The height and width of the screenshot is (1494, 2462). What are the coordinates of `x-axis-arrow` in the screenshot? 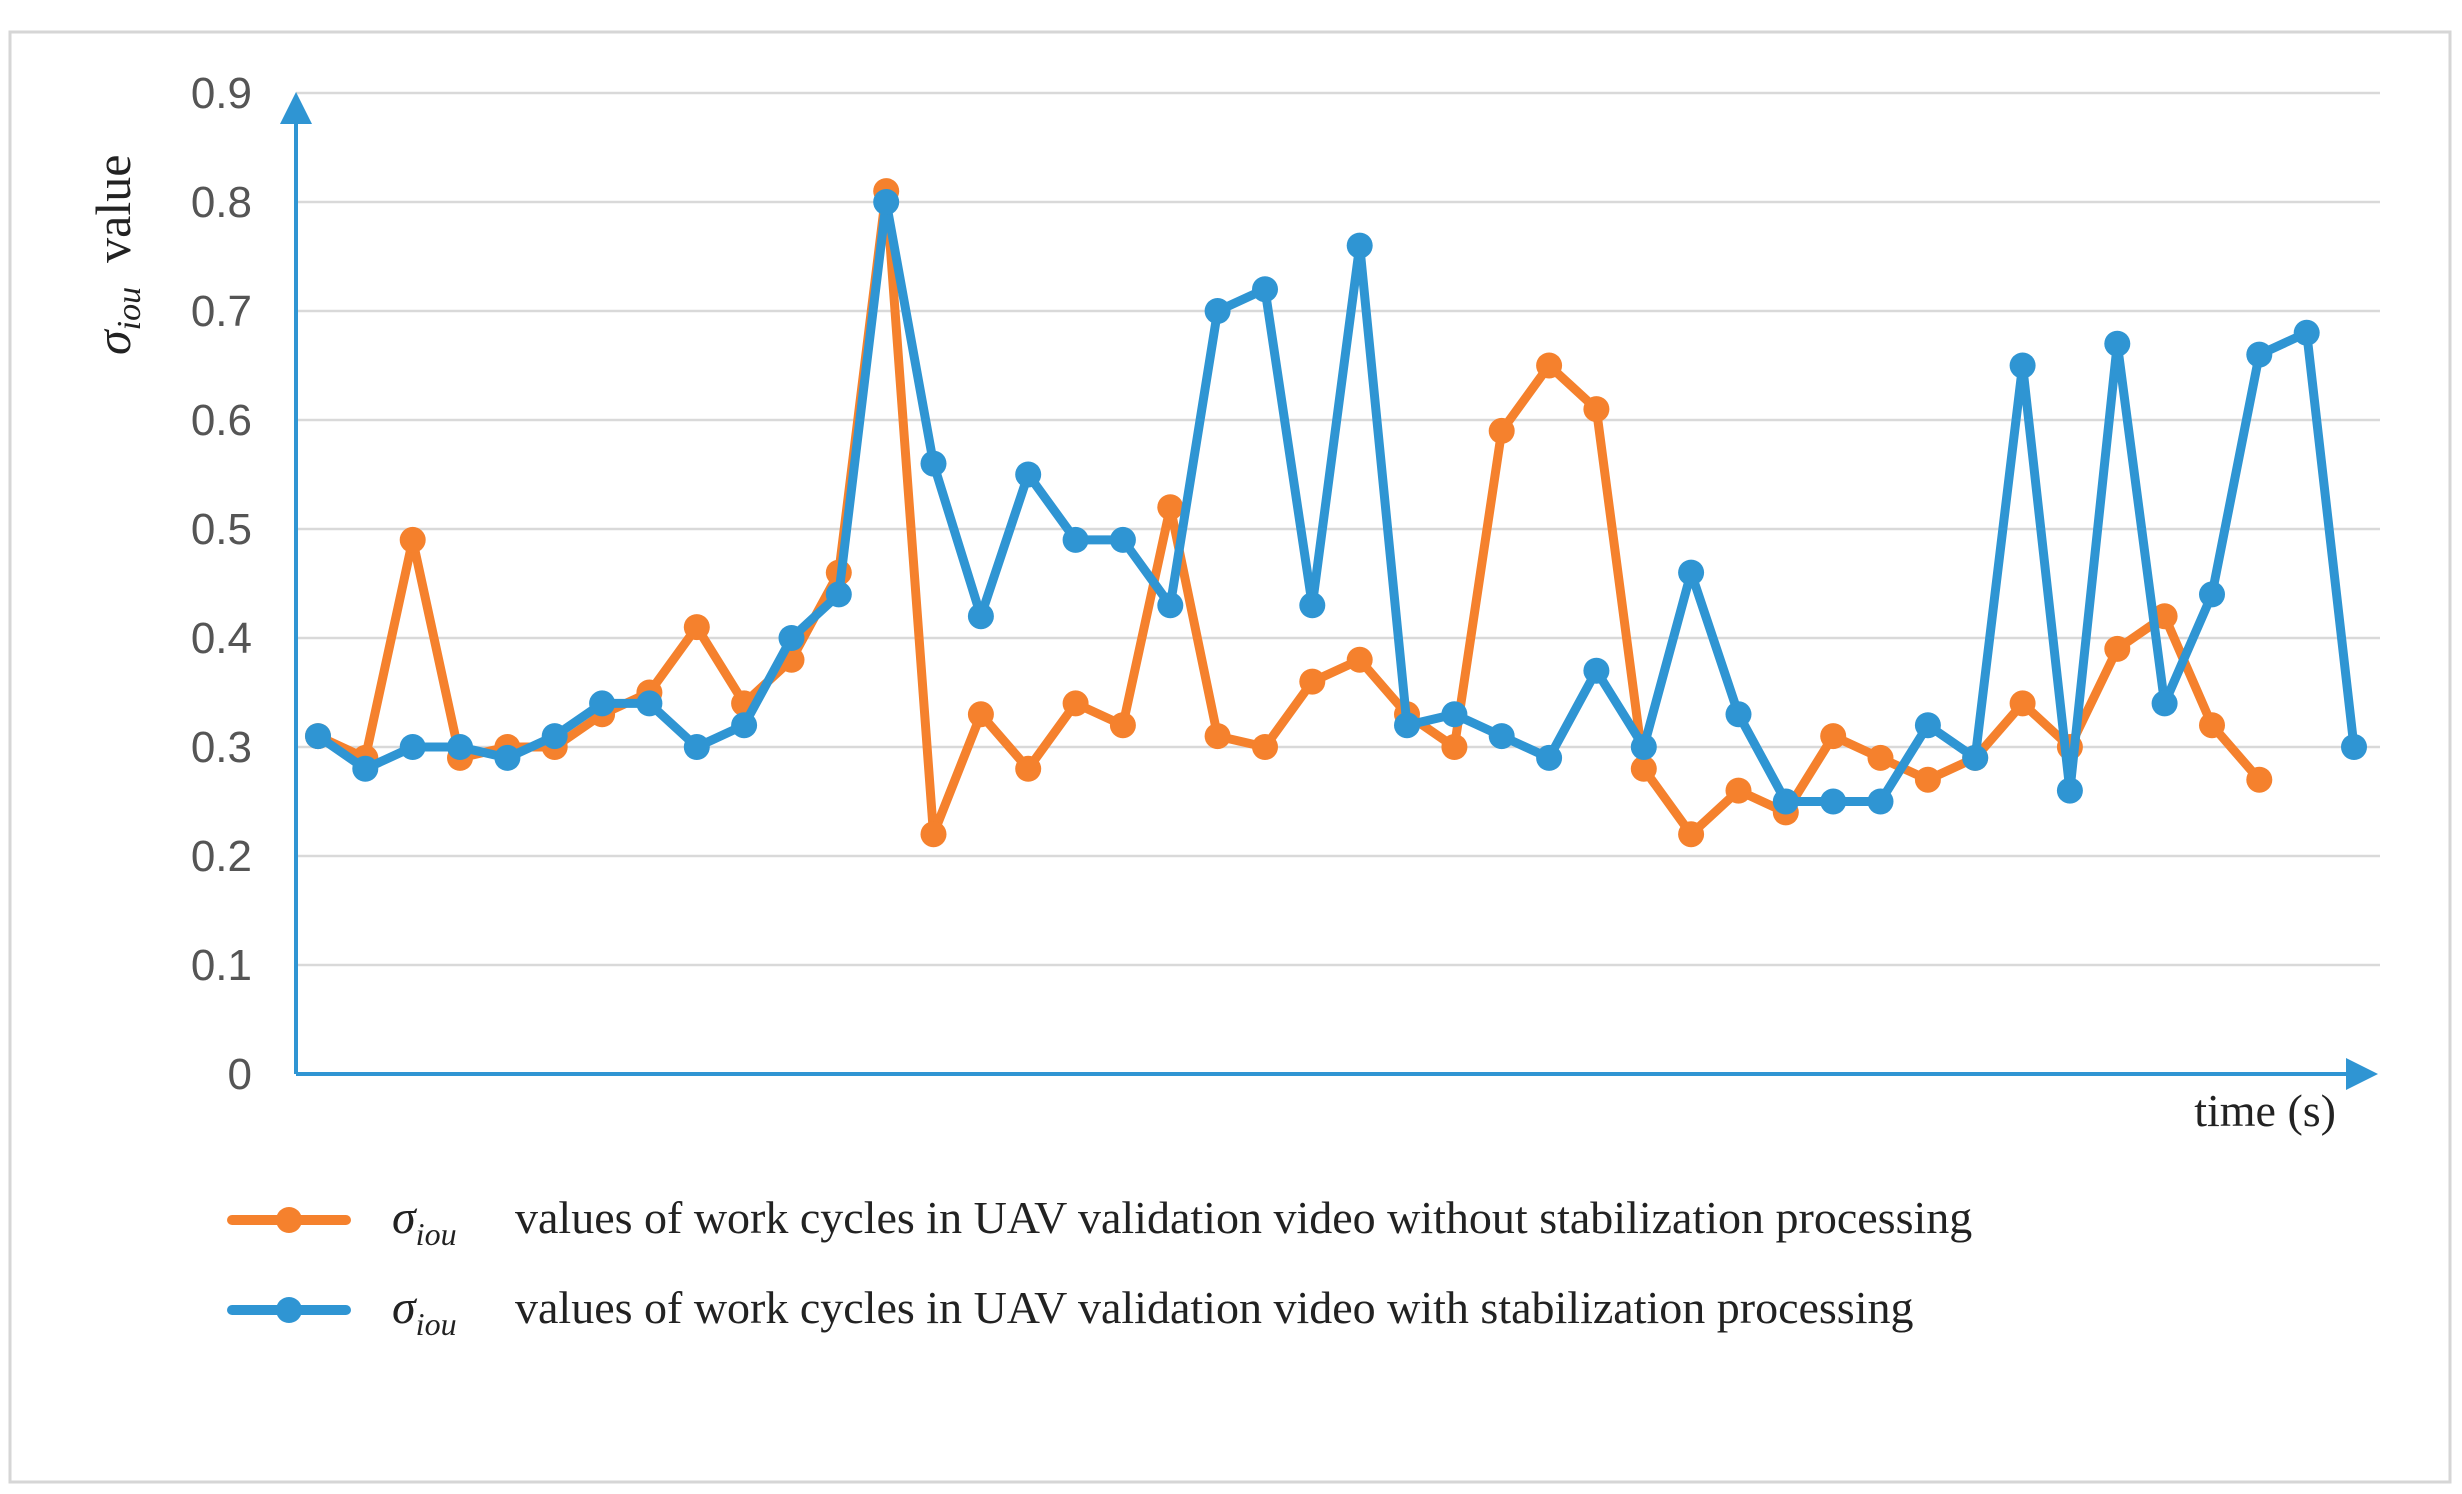 It's located at (2362, 1074).